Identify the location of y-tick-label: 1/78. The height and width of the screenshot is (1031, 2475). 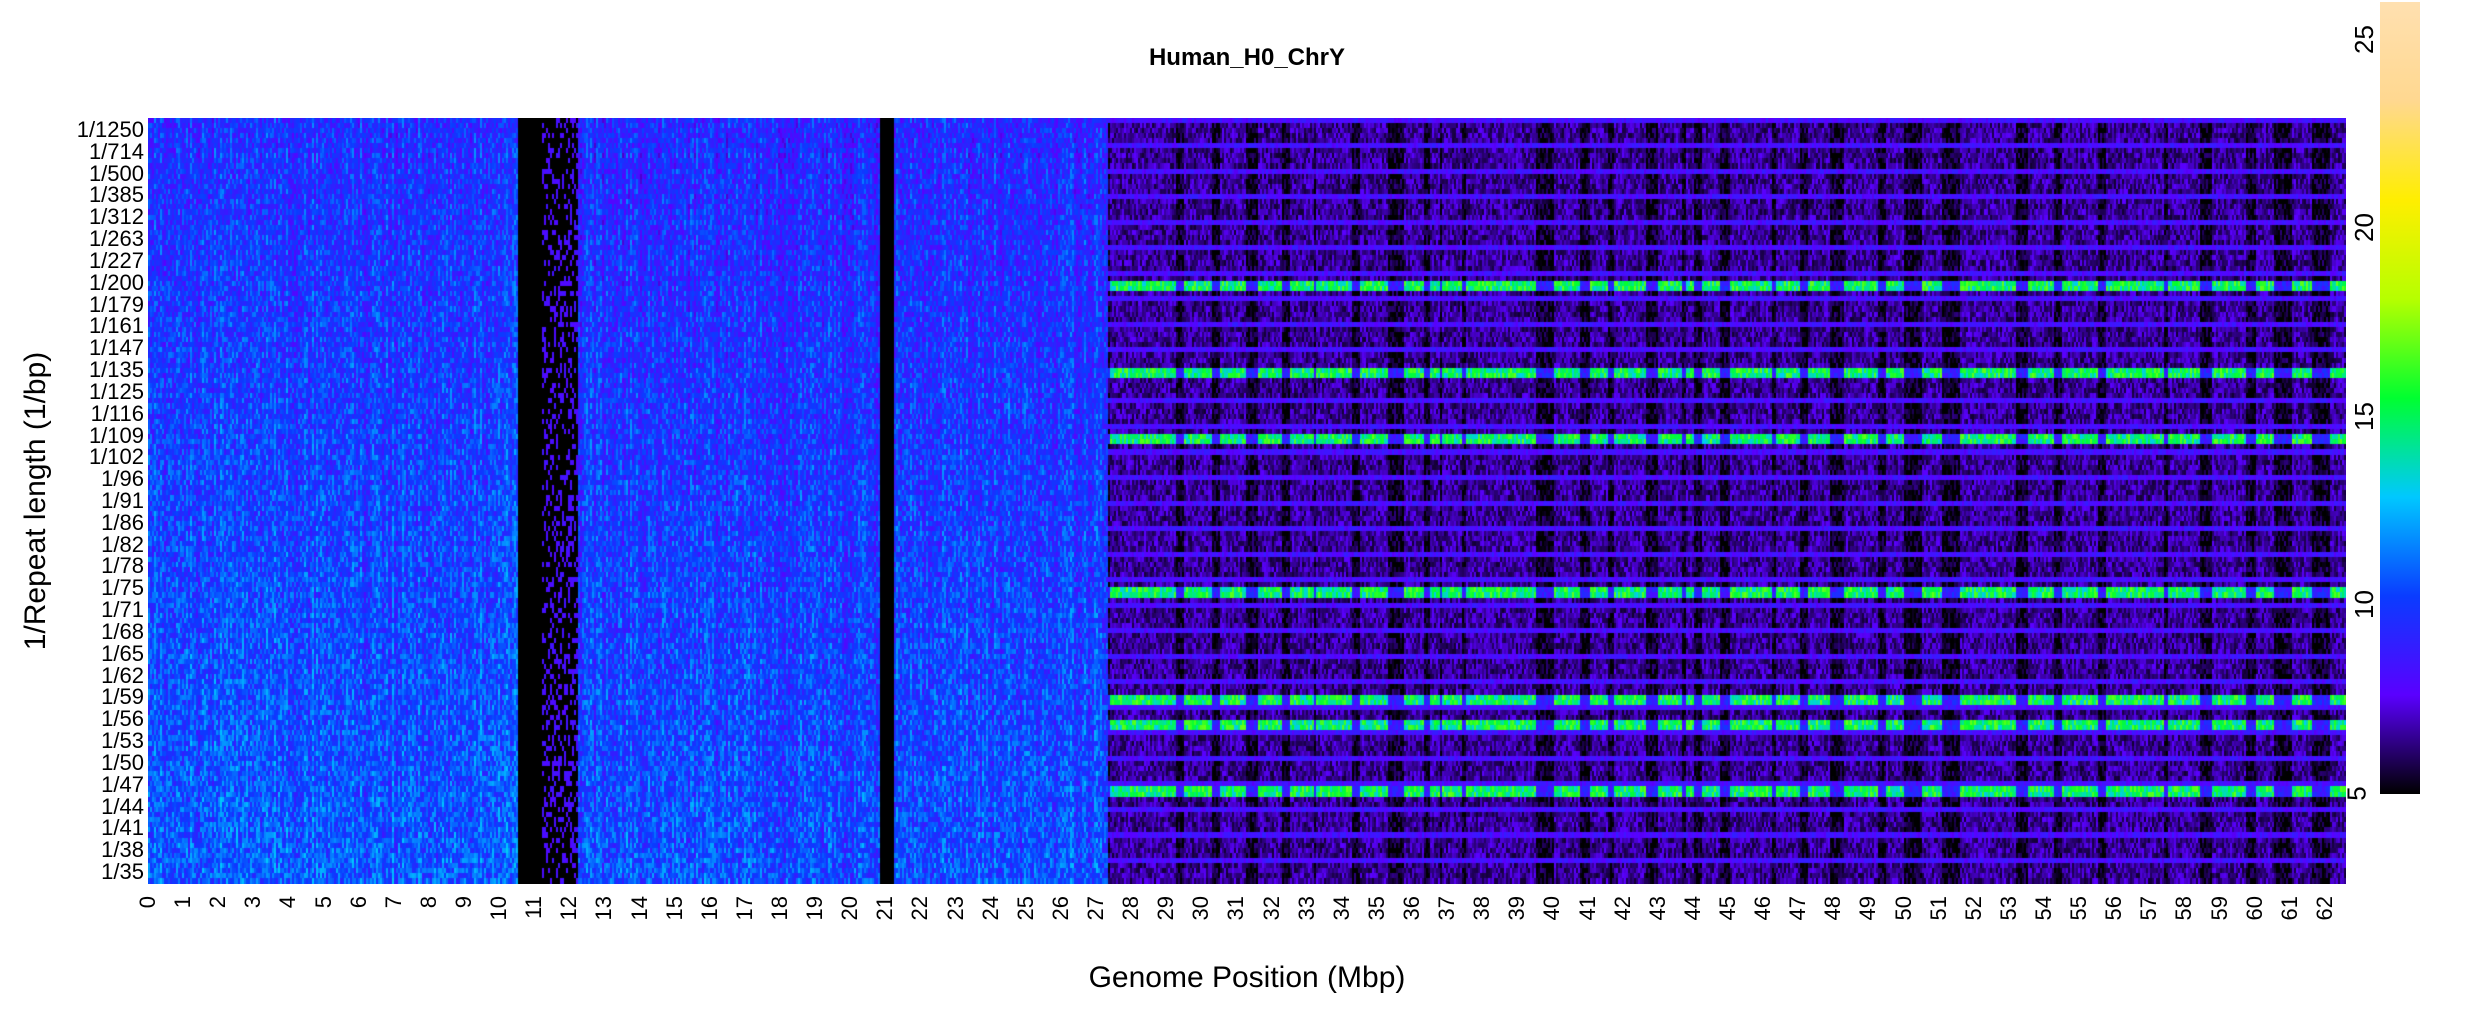
(122, 566).